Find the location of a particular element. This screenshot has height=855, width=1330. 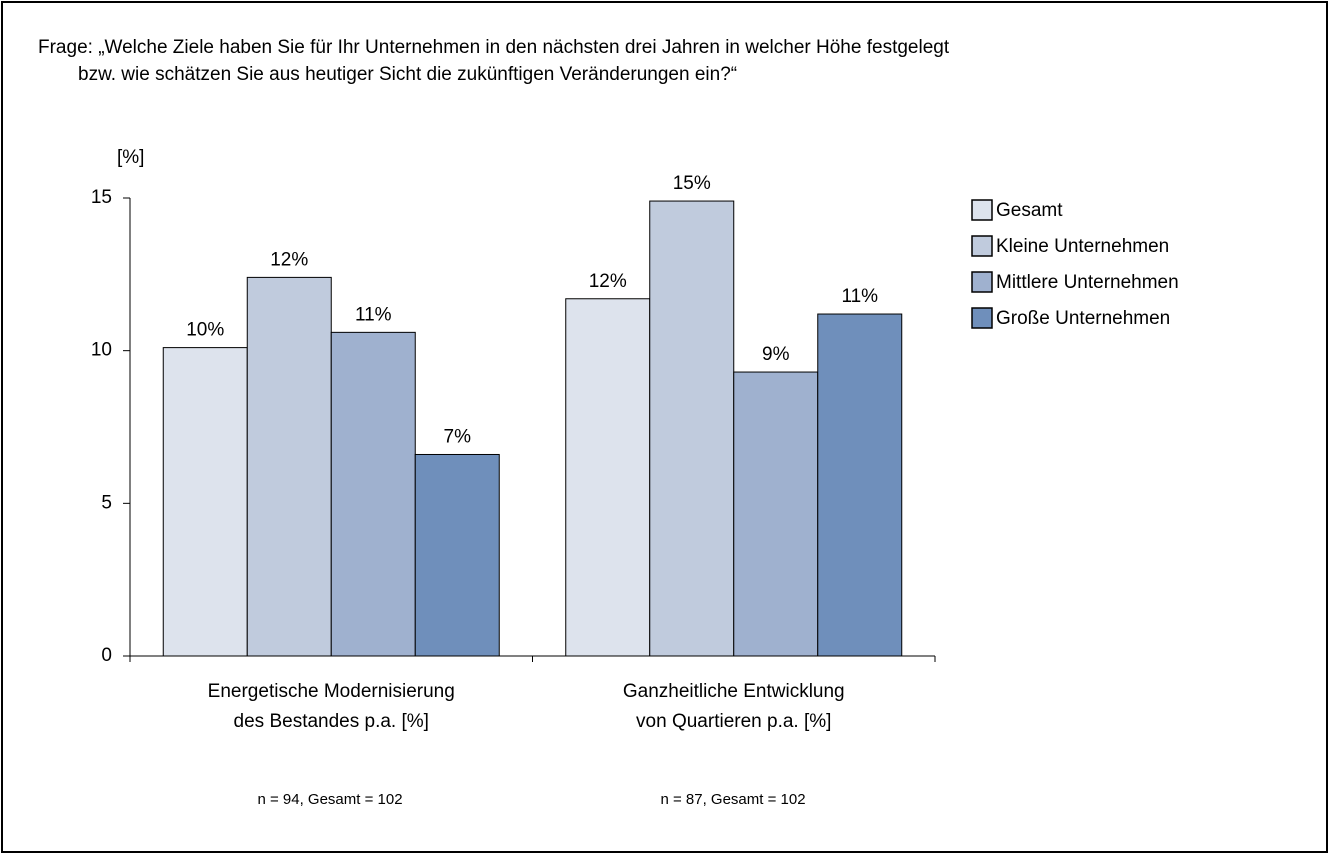

value-label: 7% is located at coordinates (458, 436).